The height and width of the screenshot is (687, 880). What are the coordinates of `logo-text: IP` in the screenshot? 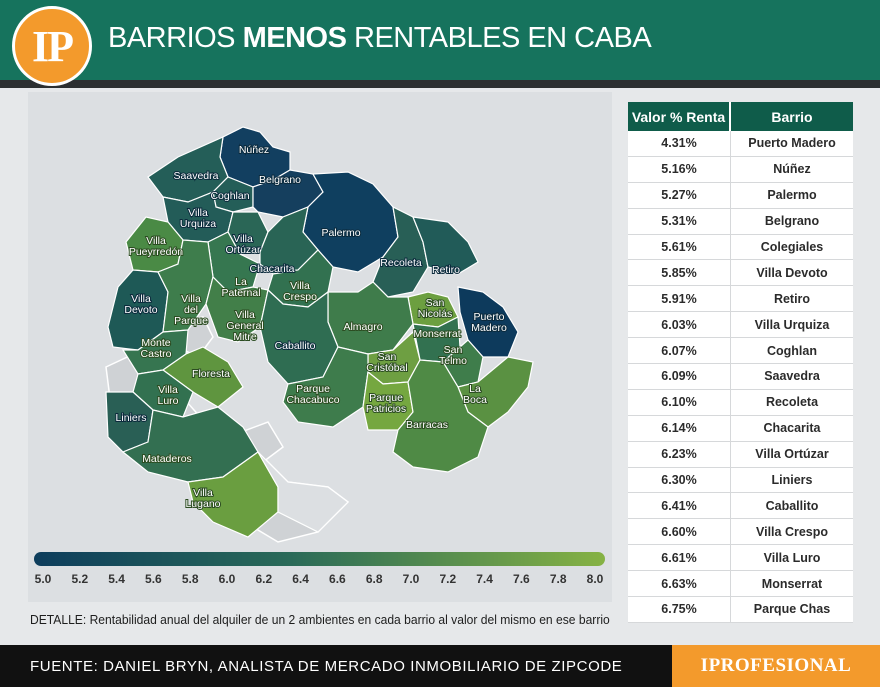 It's located at (53, 46).